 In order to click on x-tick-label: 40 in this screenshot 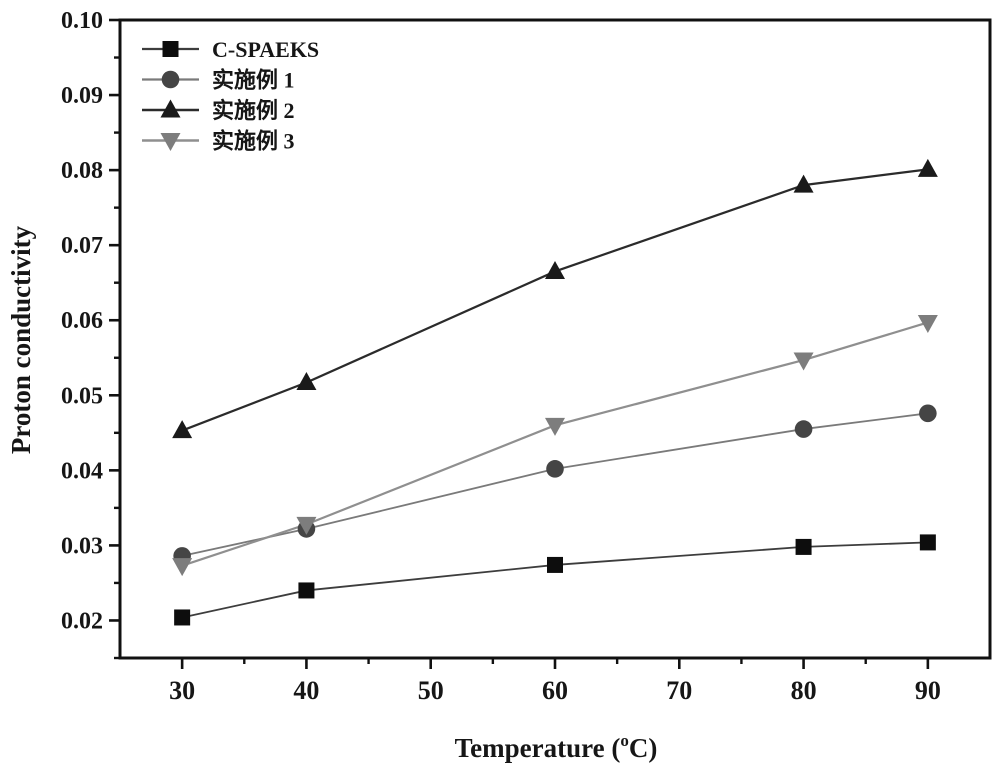, I will do `click(306, 690)`.